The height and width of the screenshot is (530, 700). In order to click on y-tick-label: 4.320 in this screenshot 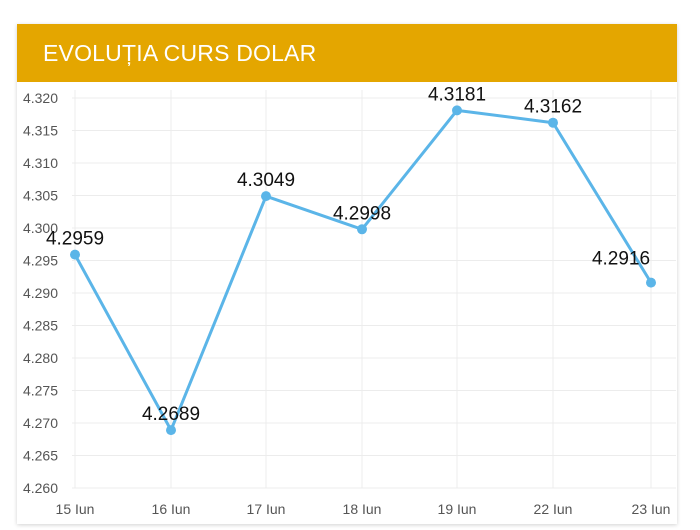, I will do `click(40, 98)`.